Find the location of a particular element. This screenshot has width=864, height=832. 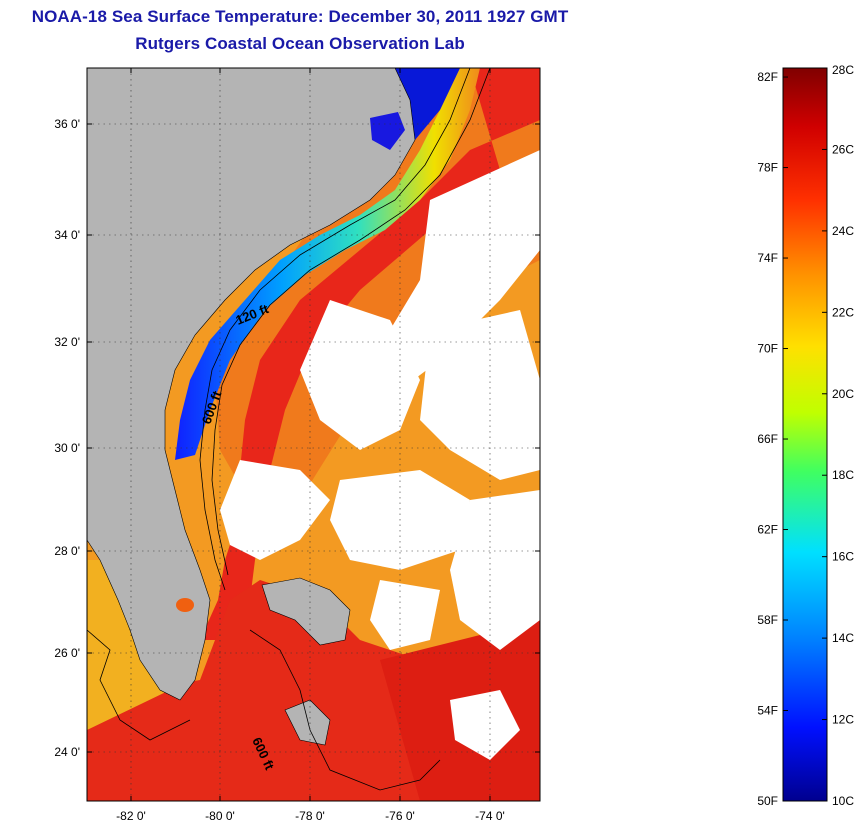

lon-tick-label: -82 0' is located at coordinates (131, 816).